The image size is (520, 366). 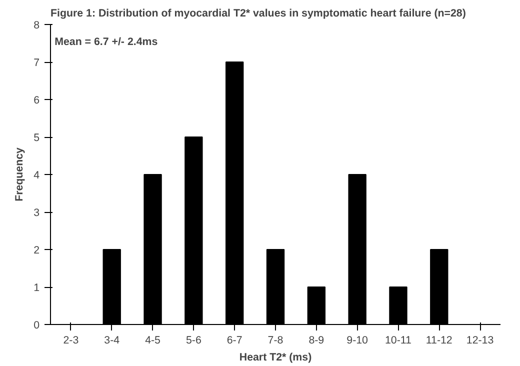 What do you see at coordinates (37, 250) in the screenshot?
I see `y-tick-label: 2` at bounding box center [37, 250].